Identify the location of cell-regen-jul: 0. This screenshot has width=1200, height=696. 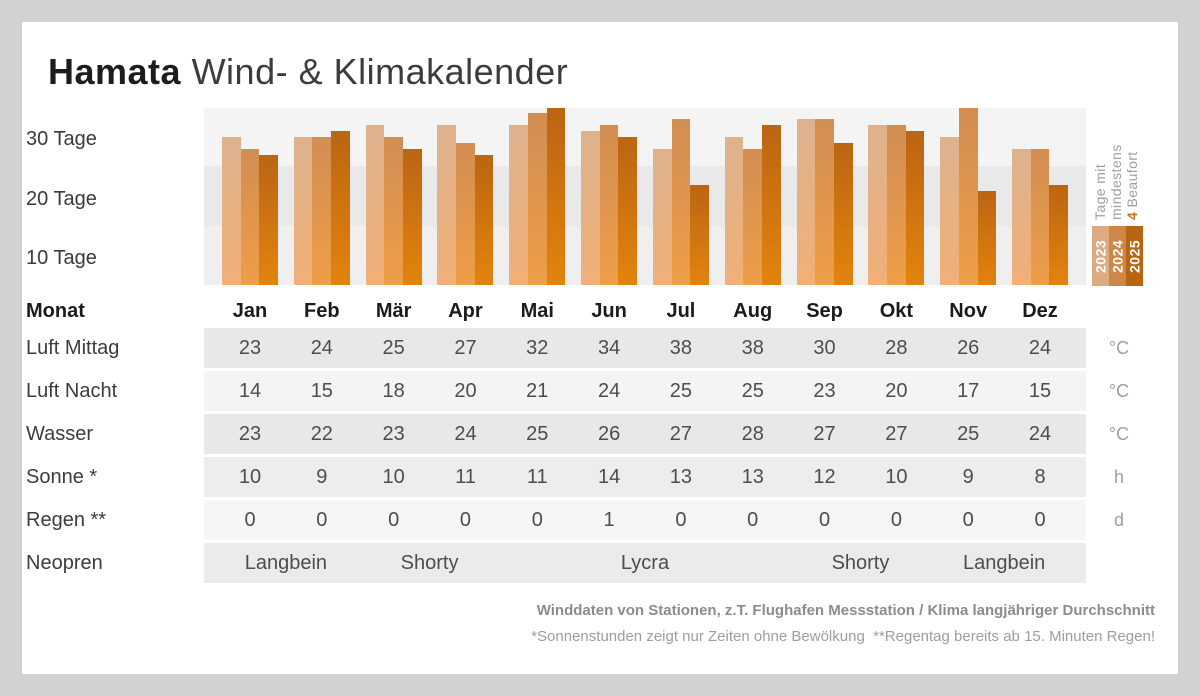
(681, 520).